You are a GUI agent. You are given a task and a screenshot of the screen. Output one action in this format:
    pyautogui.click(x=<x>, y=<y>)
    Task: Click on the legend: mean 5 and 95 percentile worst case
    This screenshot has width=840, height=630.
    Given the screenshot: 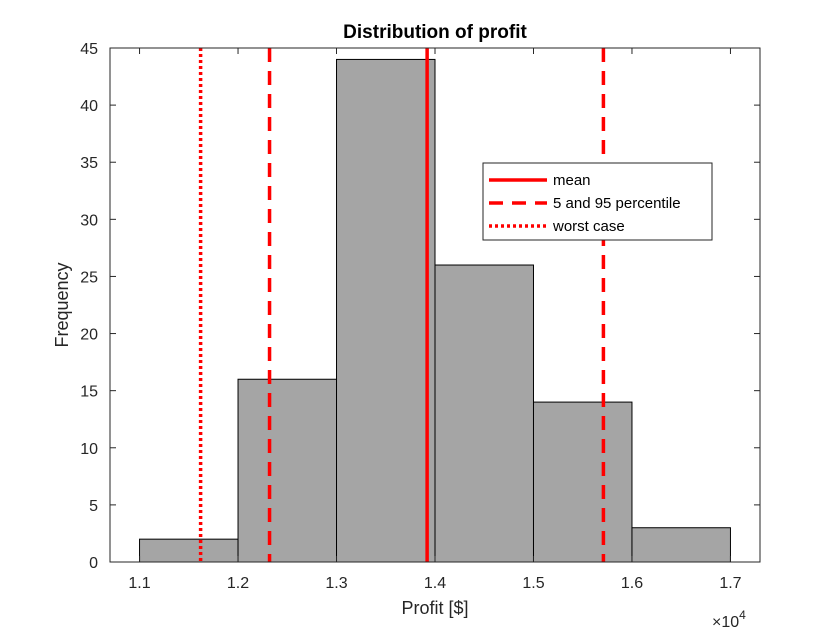 What is the action you would take?
    pyautogui.click(x=597, y=201)
    